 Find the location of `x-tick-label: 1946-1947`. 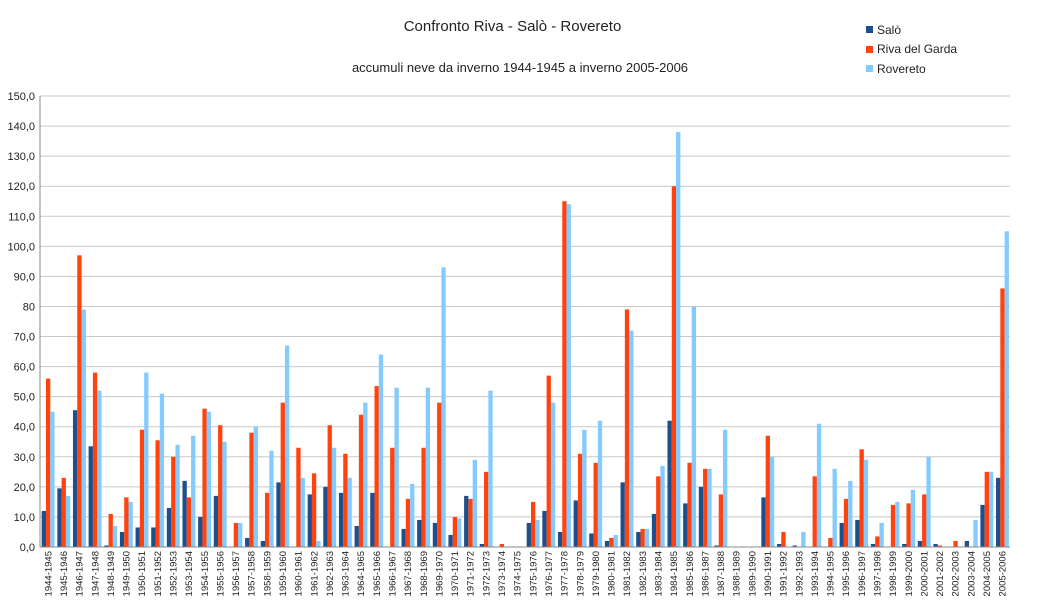

x-tick-label: 1946-1947 is located at coordinates (80, 573).